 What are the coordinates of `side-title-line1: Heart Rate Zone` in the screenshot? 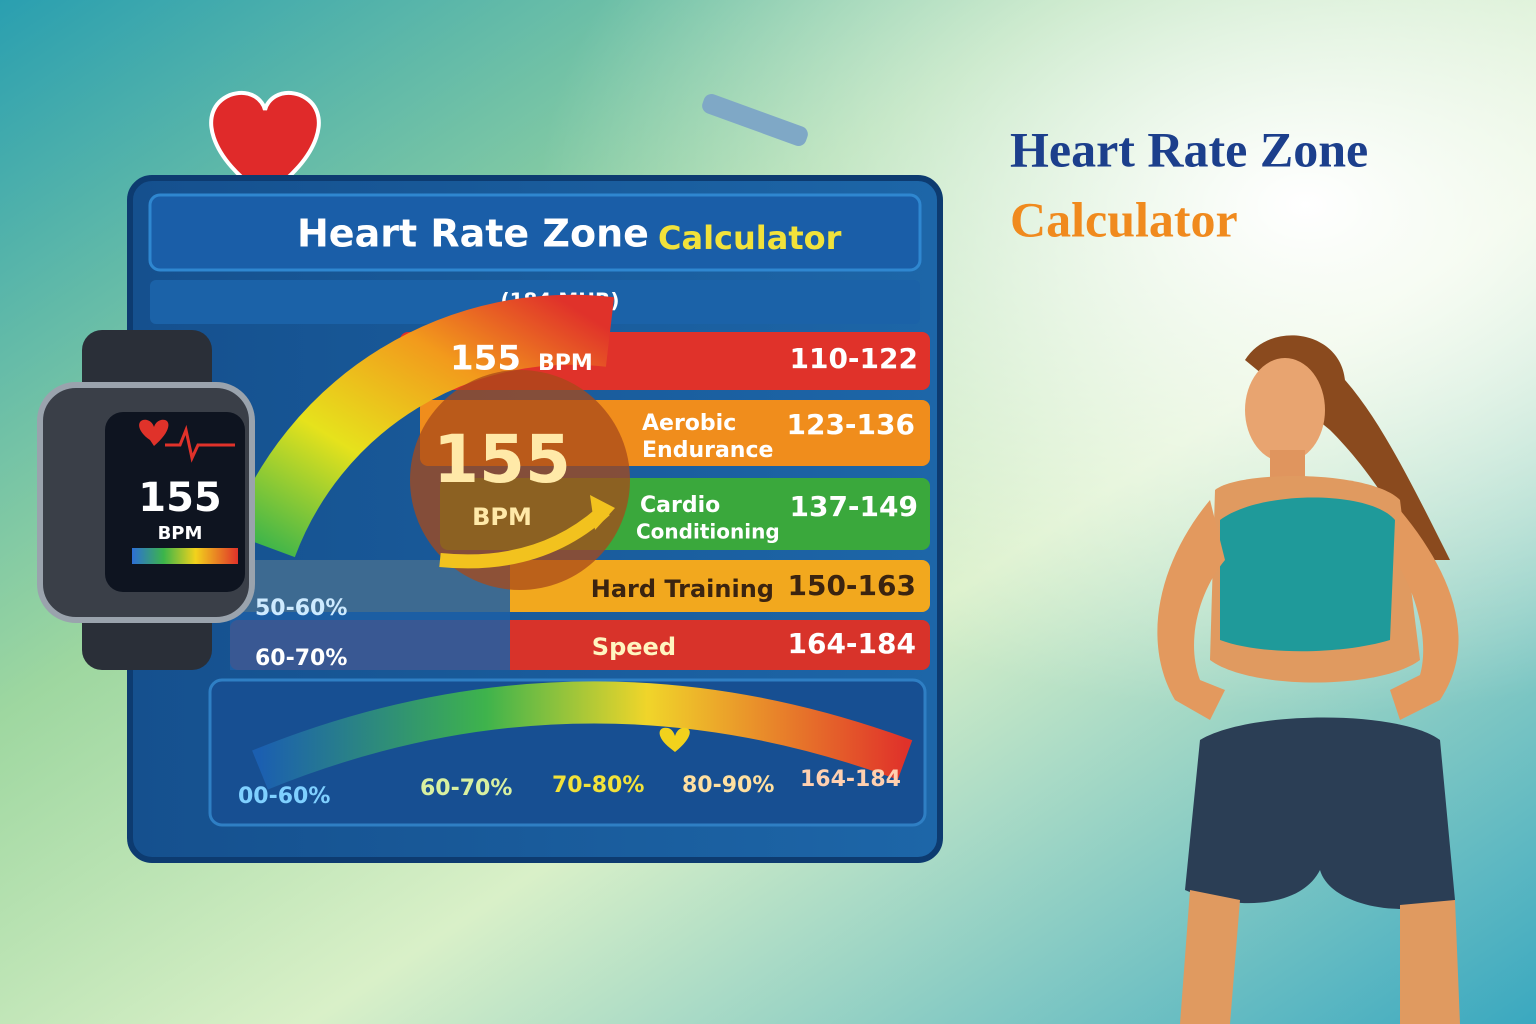 It's located at (1189, 149).